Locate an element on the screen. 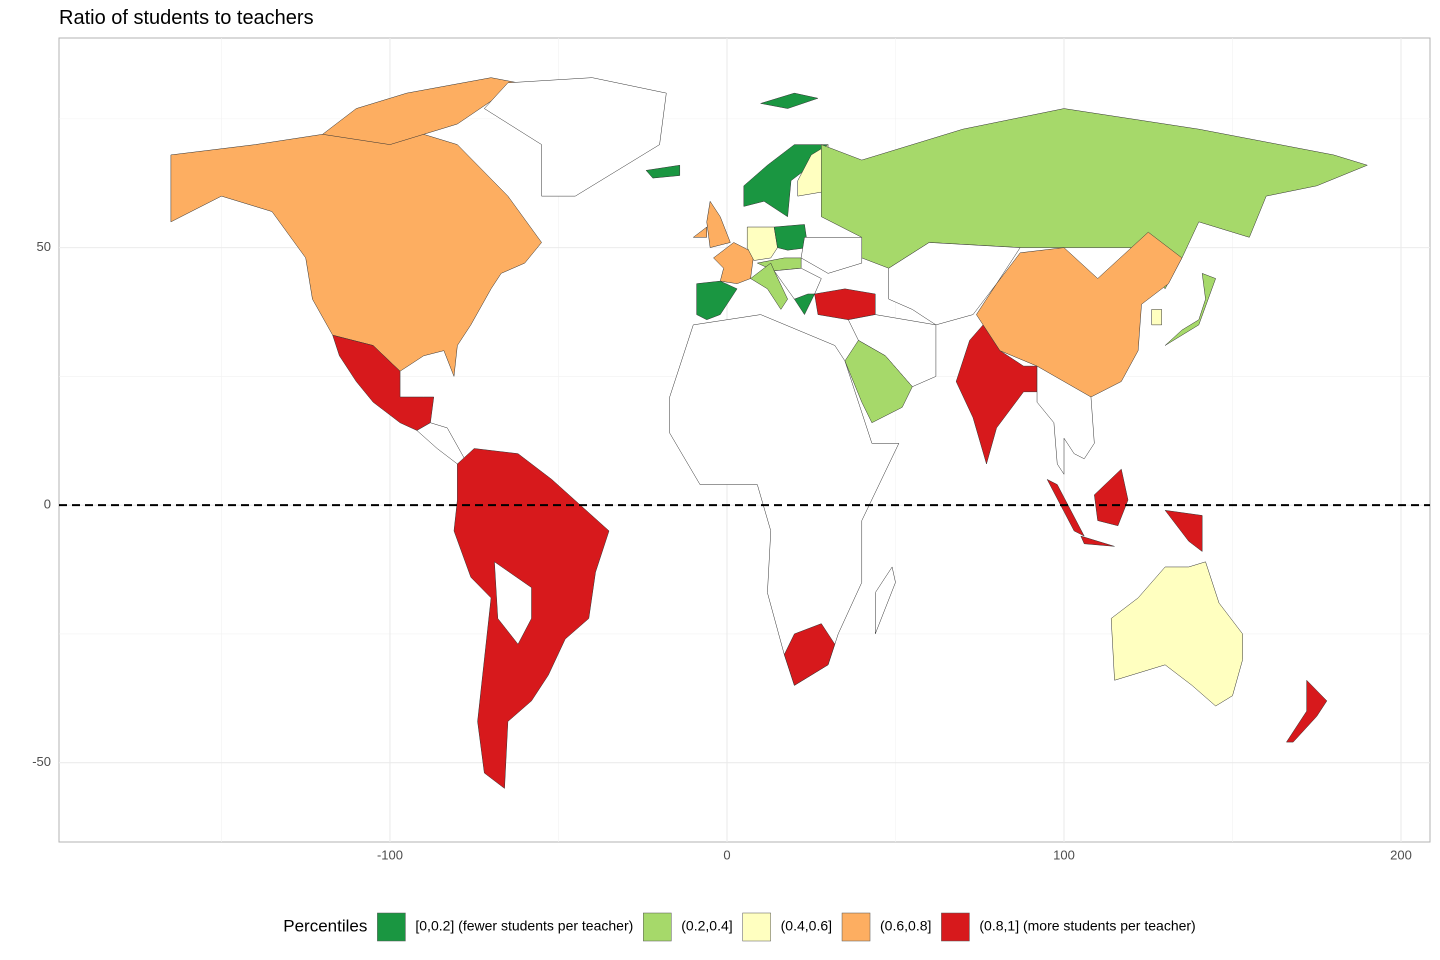 Image resolution: width=1440 pixels, height=960 pixels. chart-title: Ratio of students to teachers is located at coordinates (186, 18).